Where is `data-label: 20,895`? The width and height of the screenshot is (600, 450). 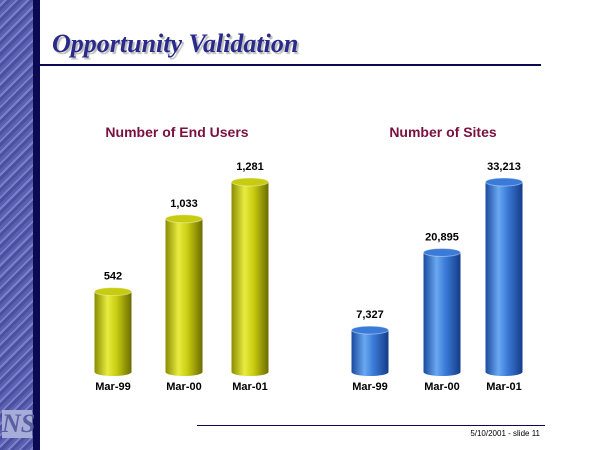 data-label: 20,895 is located at coordinates (442, 237).